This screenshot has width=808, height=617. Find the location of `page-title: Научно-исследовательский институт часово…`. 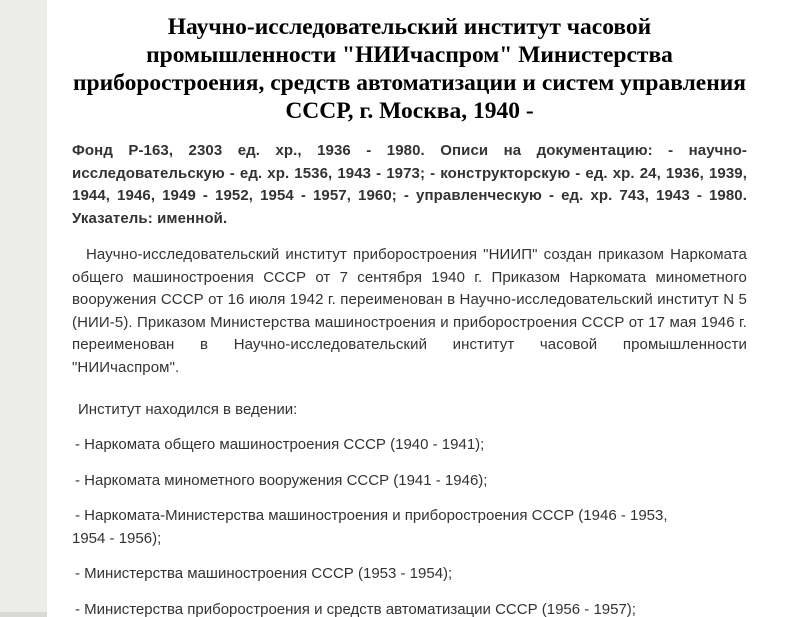

page-title: Научно-исследовательский институт часово… is located at coordinates (409, 69).